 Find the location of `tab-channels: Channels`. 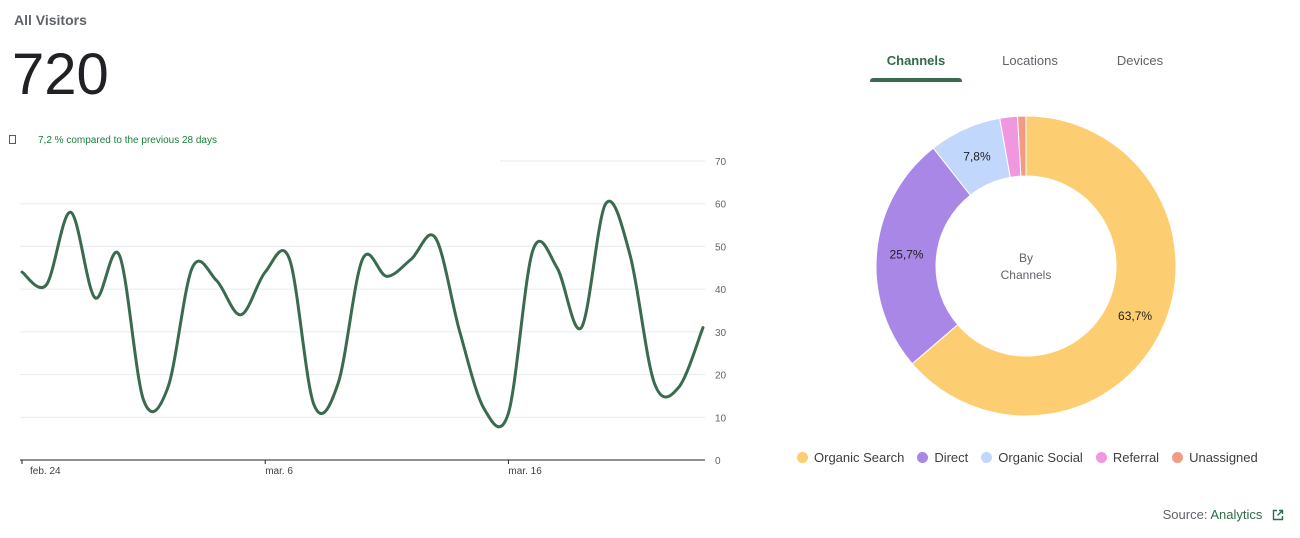

tab-channels: Channels is located at coordinates (916, 65).